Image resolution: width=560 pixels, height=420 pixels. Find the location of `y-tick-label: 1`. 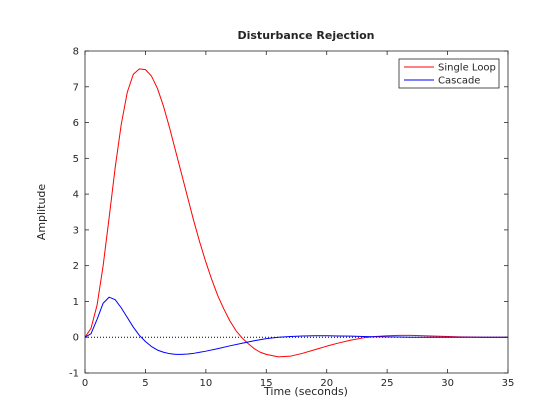

y-tick-label: 1 is located at coordinates (76, 302).